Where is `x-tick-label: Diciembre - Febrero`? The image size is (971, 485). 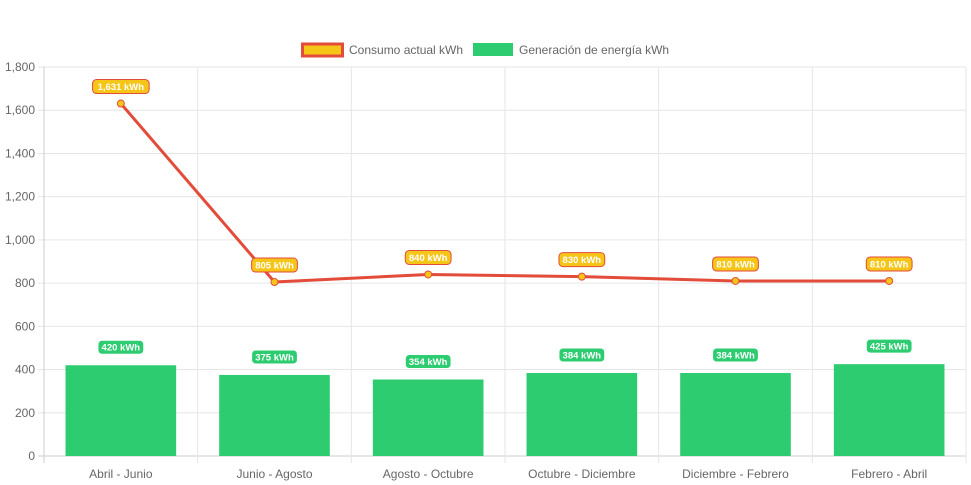 x-tick-label: Diciembre - Febrero is located at coordinates (735, 474).